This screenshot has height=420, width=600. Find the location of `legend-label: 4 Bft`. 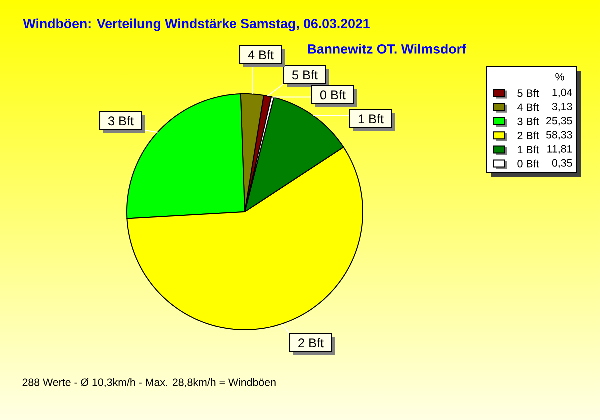

legend-label: 4 Bft is located at coordinates (529, 107).